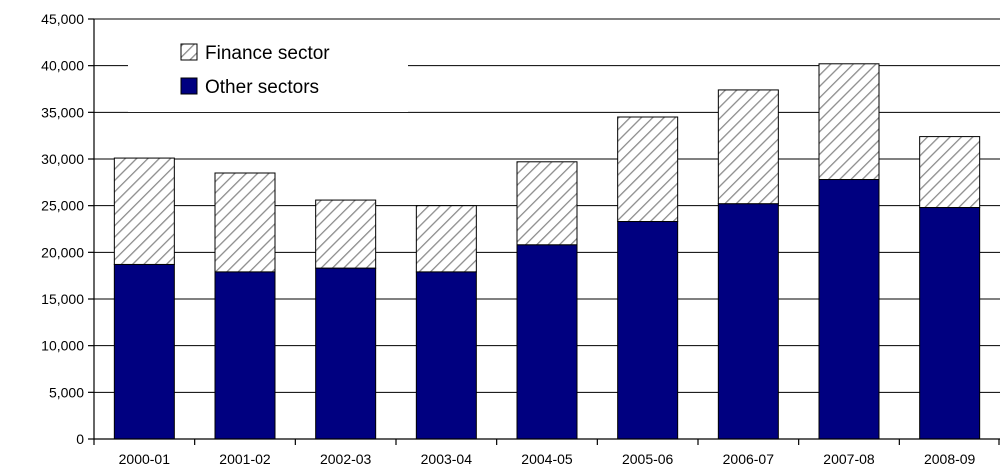 The image size is (1000, 469). I want to click on x-tick-label: 2004-05, so click(547, 459).